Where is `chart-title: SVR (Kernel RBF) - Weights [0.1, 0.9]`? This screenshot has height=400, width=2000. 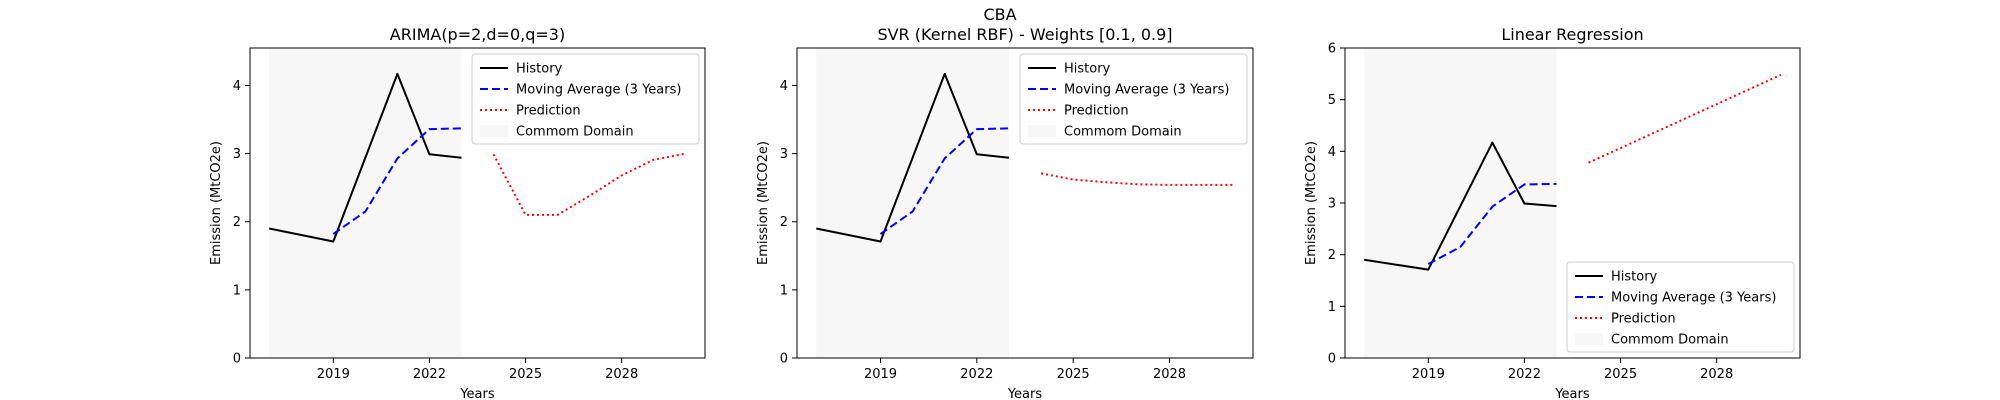 chart-title: SVR (Kernel RBF) - Weights [0.1, 0.9] is located at coordinates (1024, 34).